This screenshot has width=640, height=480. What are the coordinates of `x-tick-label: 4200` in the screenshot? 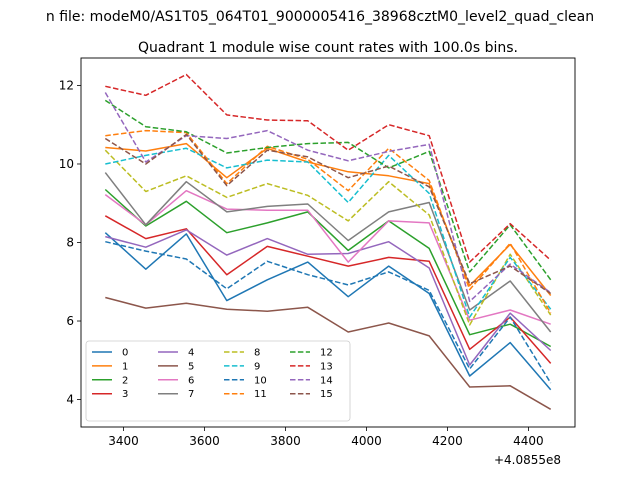 It's located at (447, 441).